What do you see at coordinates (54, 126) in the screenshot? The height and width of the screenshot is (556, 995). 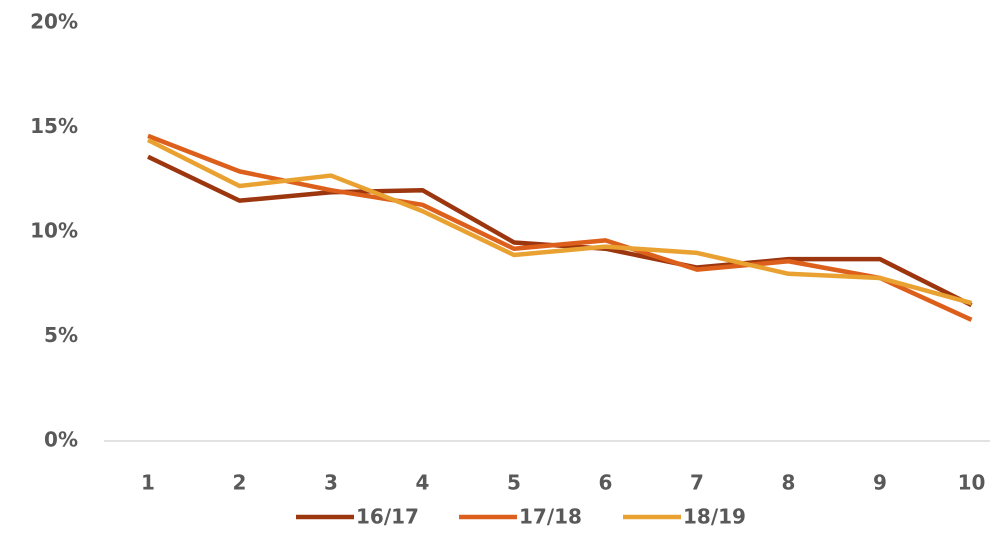 I see `y-tick-label: 15%` at bounding box center [54, 126].